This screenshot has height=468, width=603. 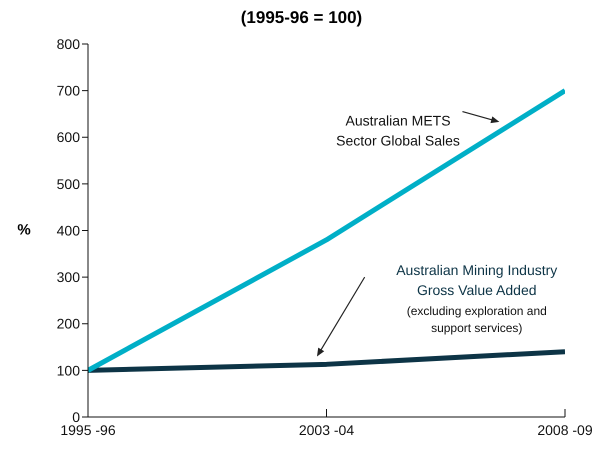 I want to click on x-tick-label: 2003 -04, so click(x=326, y=430).